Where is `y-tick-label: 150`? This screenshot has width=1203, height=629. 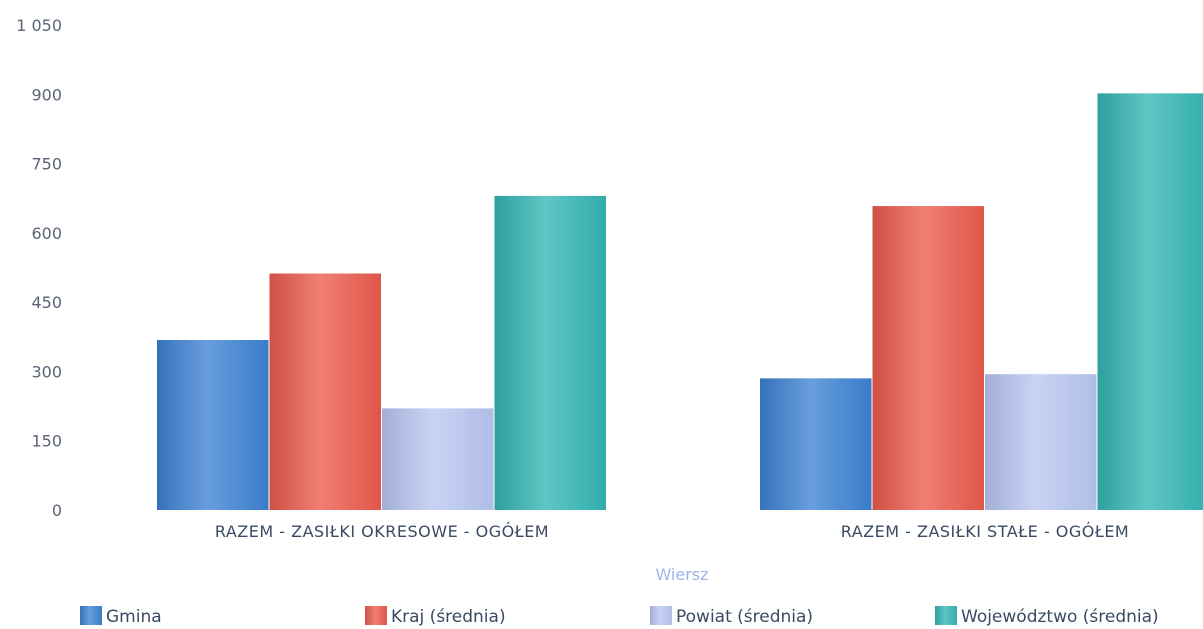
y-tick-label: 150 is located at coordinates (46, 441).